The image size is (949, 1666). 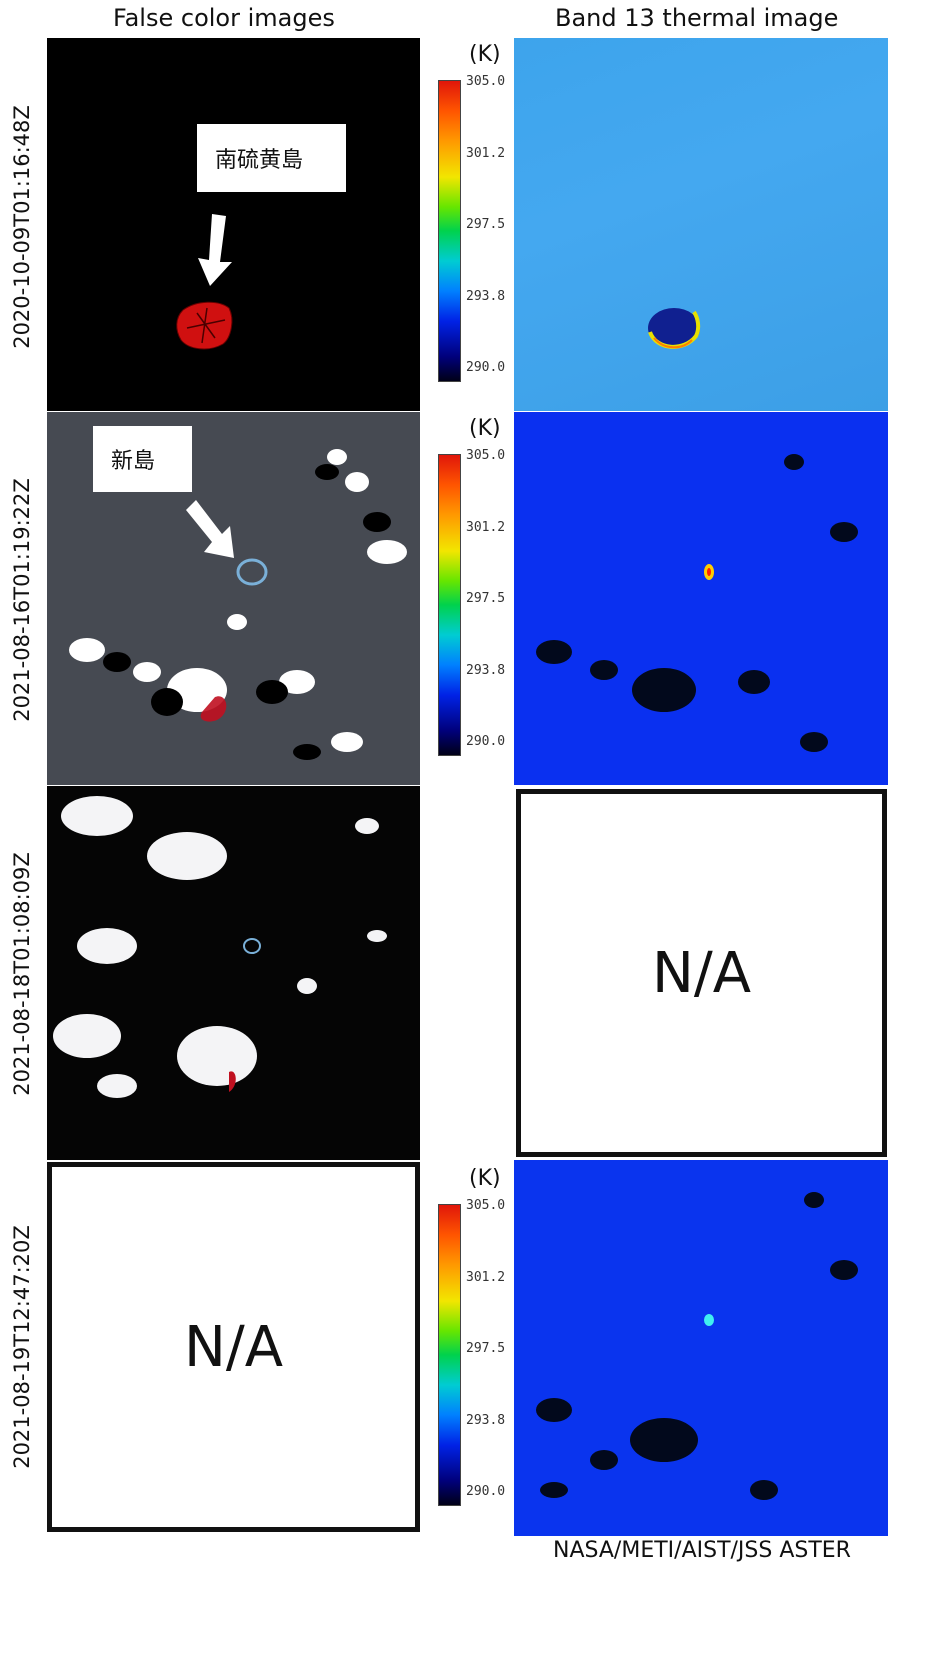 What do you see at coordinates (22, 600) in the screenshot?
I see `row-timestamp-2: 2021-08-16T01:19:22Z` at bounding box center [22, 600].